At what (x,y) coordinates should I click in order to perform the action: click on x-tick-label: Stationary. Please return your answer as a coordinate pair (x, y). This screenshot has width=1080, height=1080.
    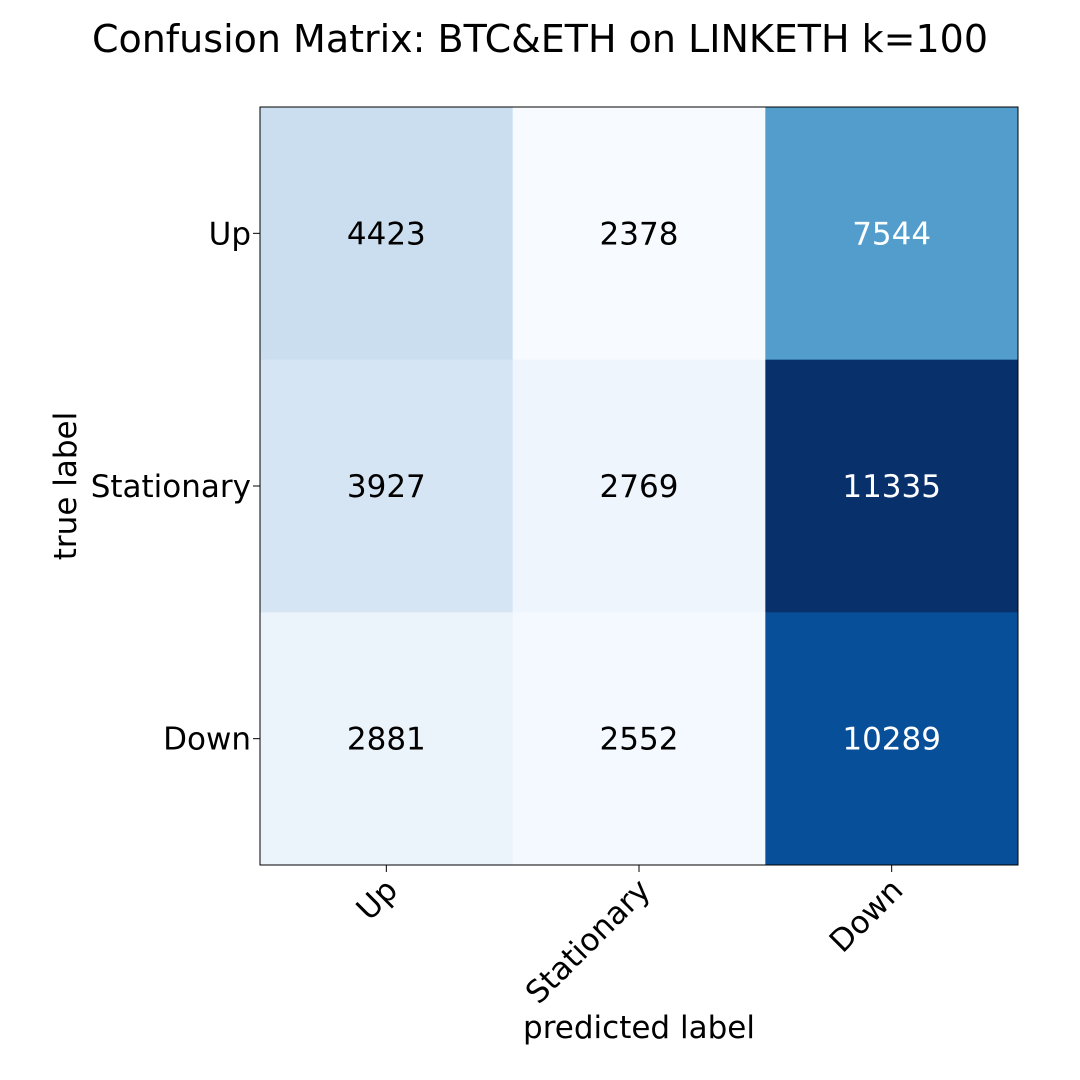
    Looking at the image, I should click on (588, 941).